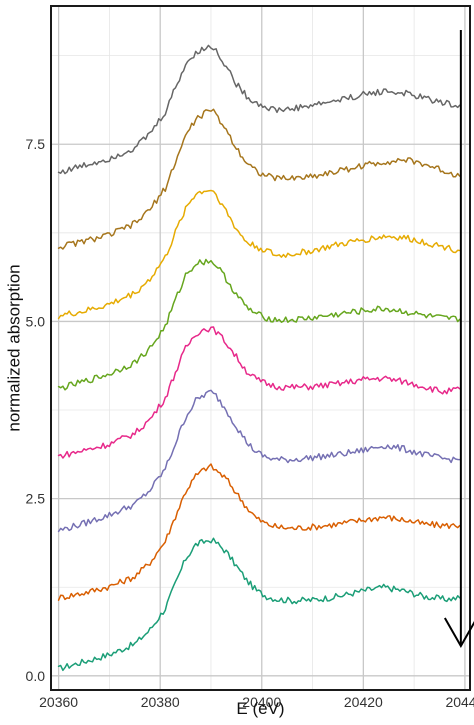 The width and height of the screenshot is (474, 725). I want to click on arrow-head, so click(458, 633).